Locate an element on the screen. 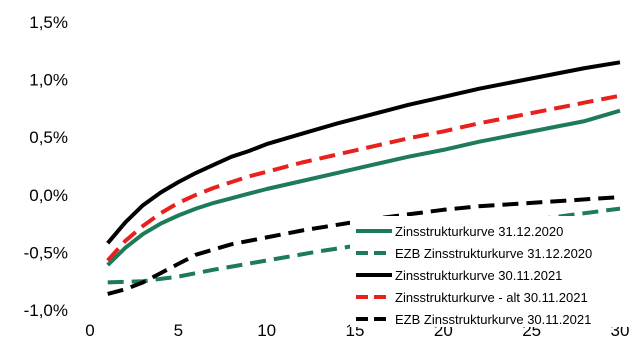 The width and height of the screenshot is (632, 342). y-tick-label: 0,0% is located at coordinates (48, 195).